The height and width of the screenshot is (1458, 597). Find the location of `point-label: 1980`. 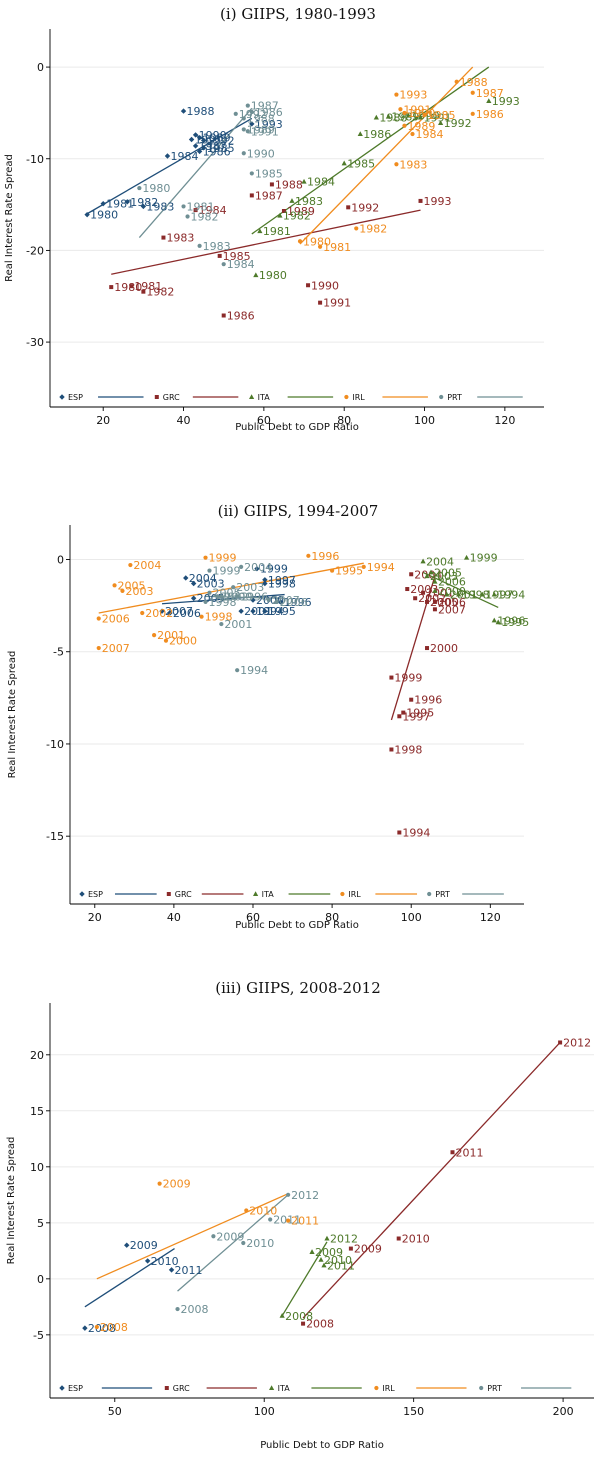

point-label: 1980 is located at coordinates (317, 241).